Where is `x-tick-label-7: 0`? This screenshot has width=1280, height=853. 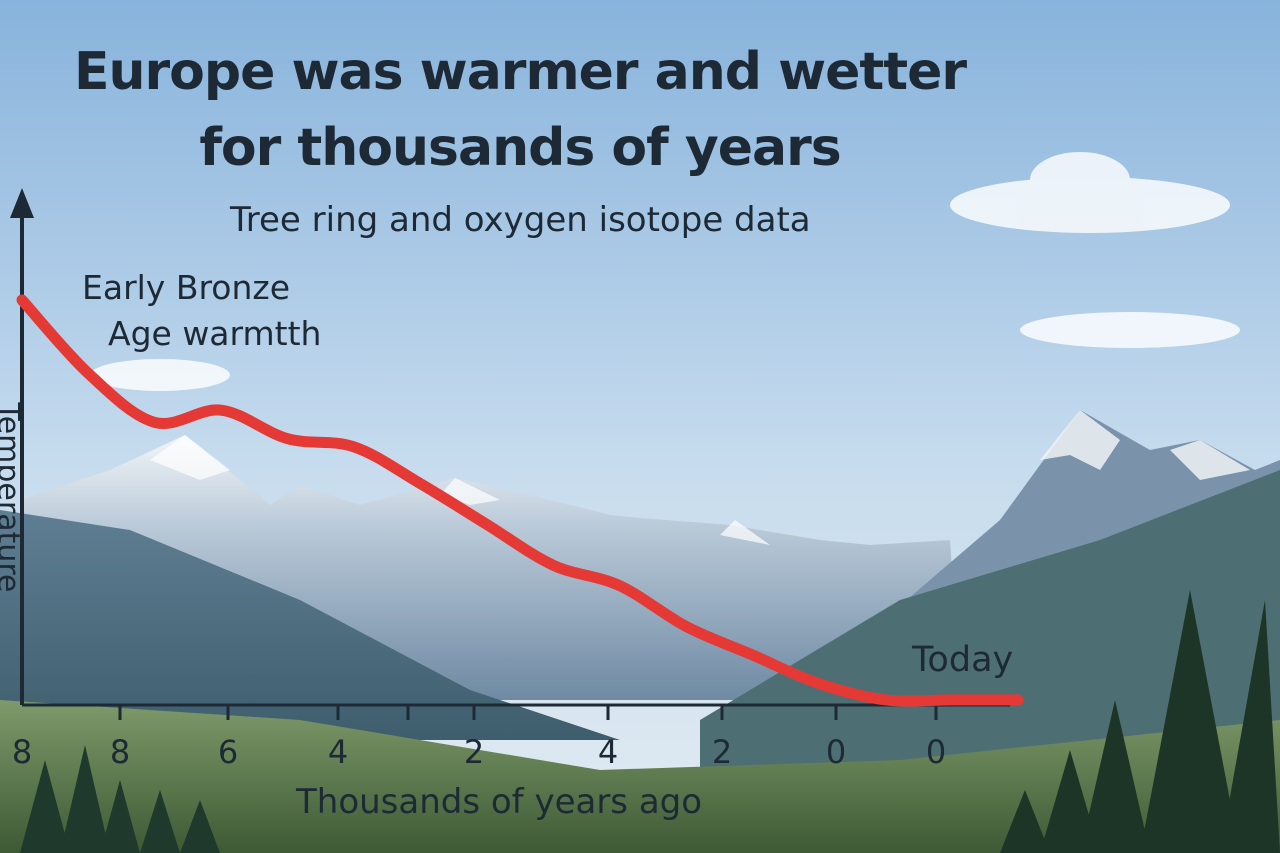
x-tick-label-7: 0 is located at coordinates (836, 752).